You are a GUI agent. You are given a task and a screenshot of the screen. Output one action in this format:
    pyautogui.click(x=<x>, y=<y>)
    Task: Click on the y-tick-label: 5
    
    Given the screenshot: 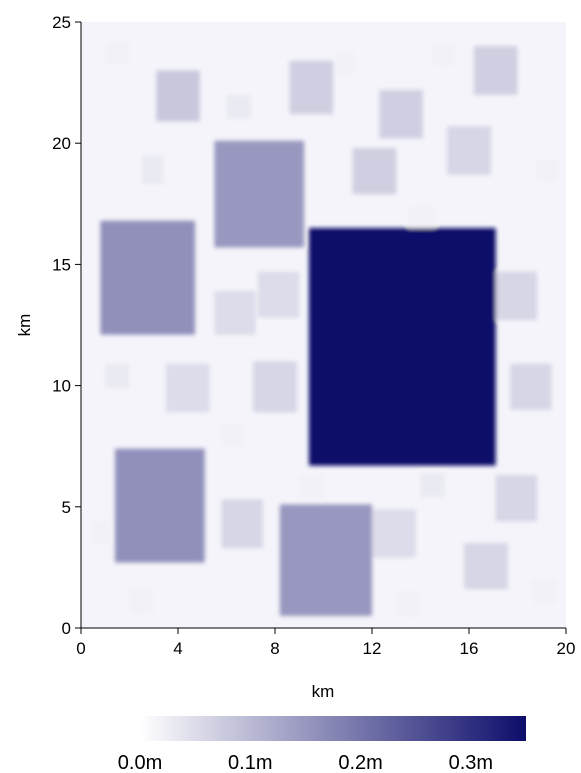 What is the action you would take?
    pyautogui.click(x=66, y=507)
    